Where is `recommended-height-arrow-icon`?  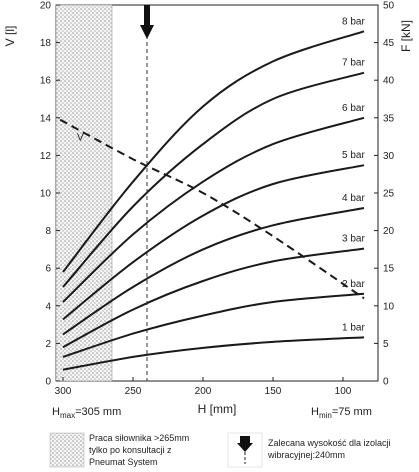 recommended-height-arrow-icon is located at coordinates (147, 22).